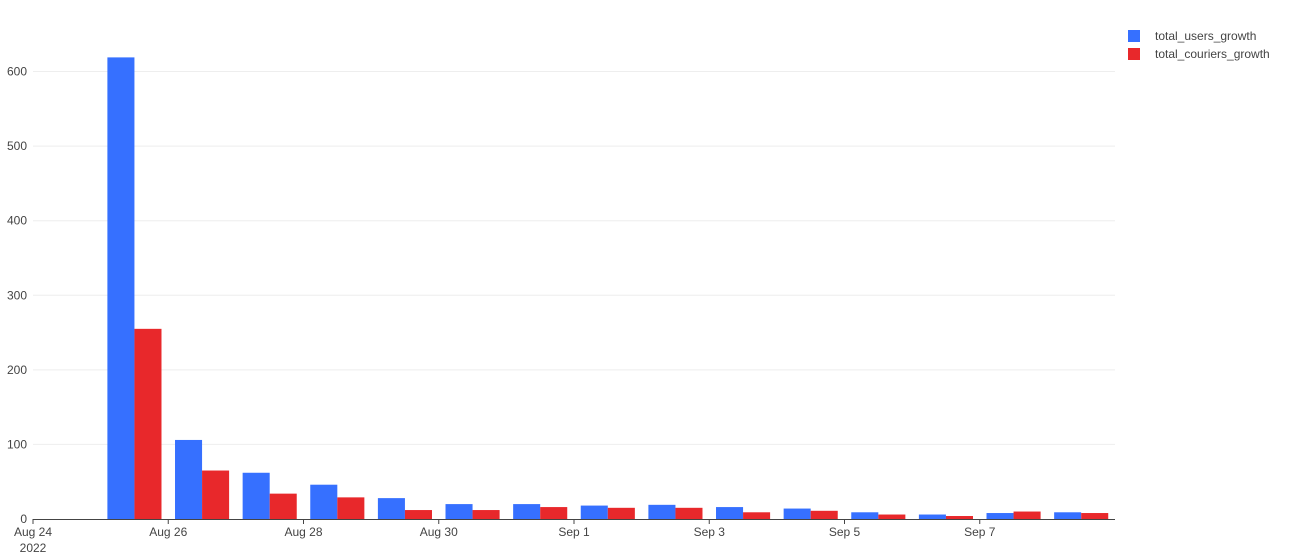 The height and width of the screenshot is (559, 1298). Describe the element at coordinates (1212, 54) in the screenshot. I see `legend-label: total_couriers_growth` at that location.